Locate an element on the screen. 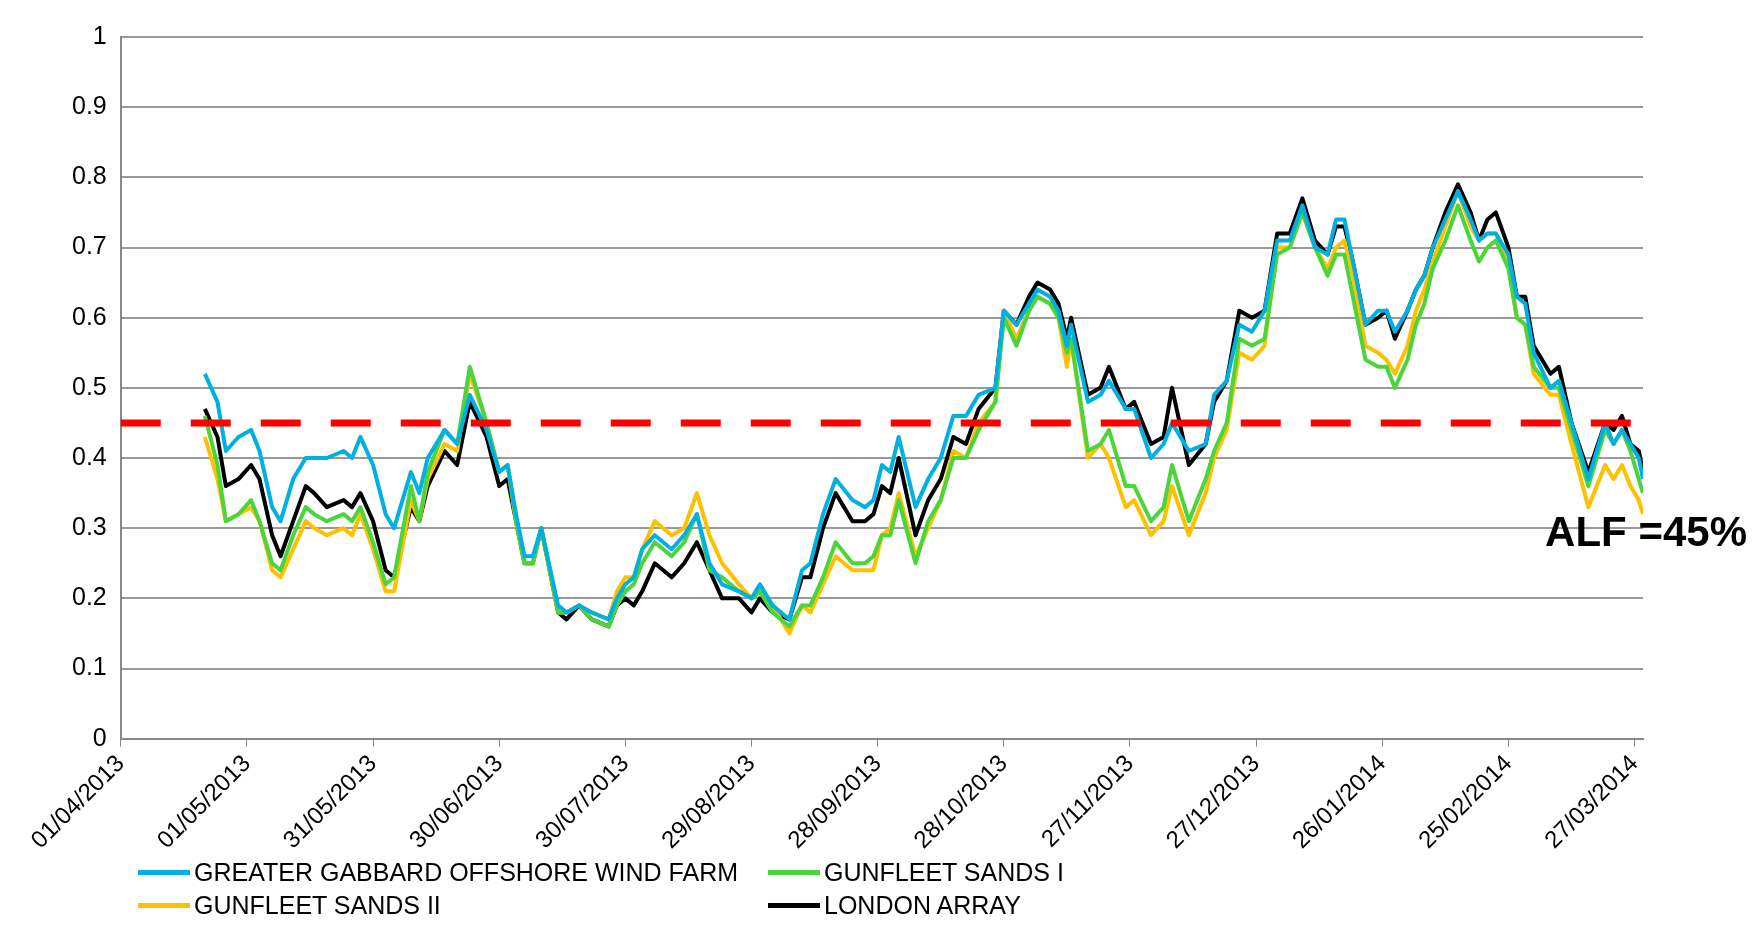 The image size is (1763, 940). ref-line-label: ALF =45% is located at coordinates (1646, 531).